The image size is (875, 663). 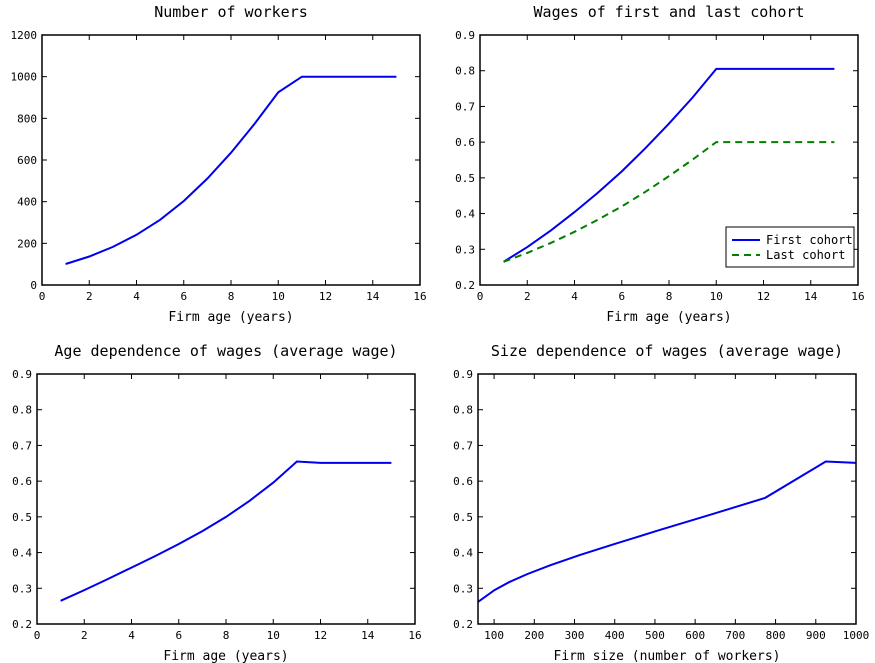 I want to click on series-line-first-cohort, so click(x=669, y=165).